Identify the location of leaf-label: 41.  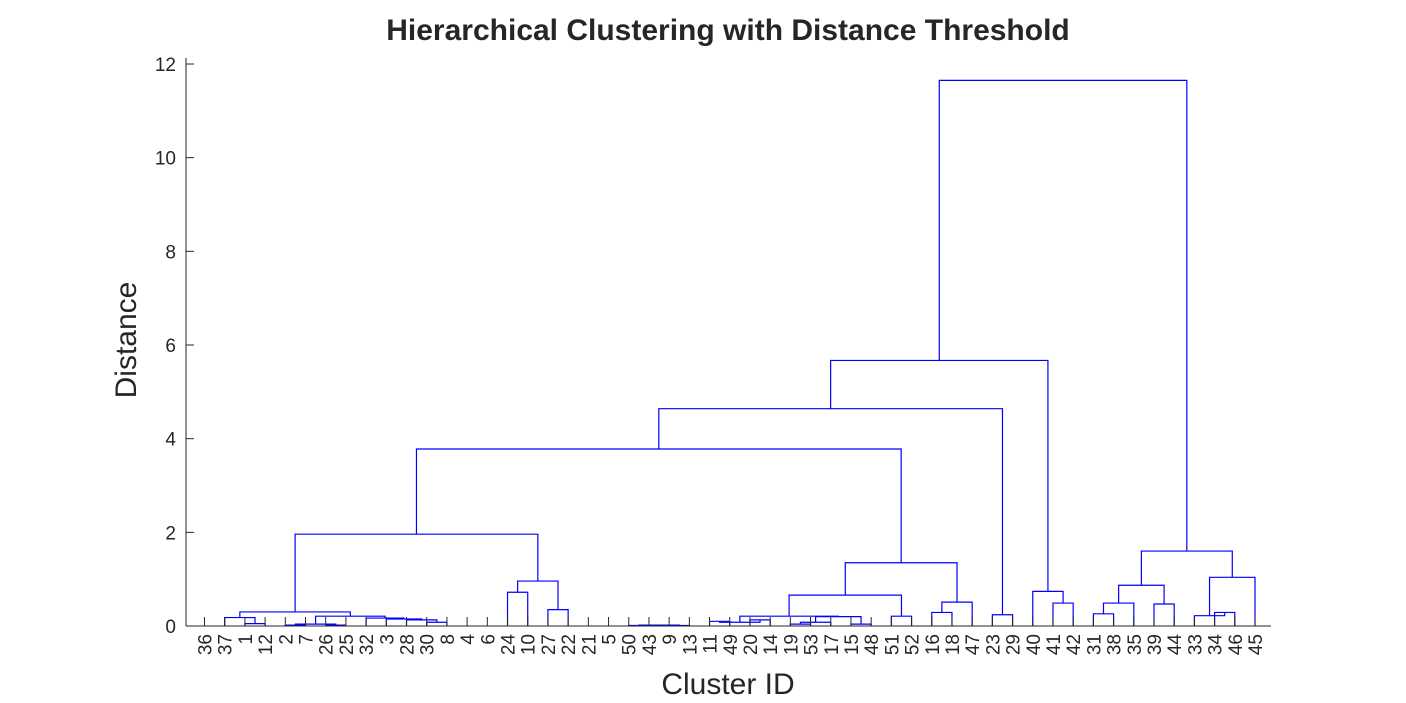
(1054, 644).